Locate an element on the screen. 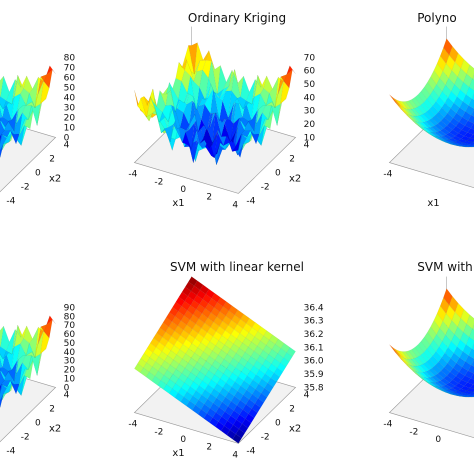 This screenshot has height=474, width=474. panel-title: SVM with linear kernel is located at coordinates (237, 267).